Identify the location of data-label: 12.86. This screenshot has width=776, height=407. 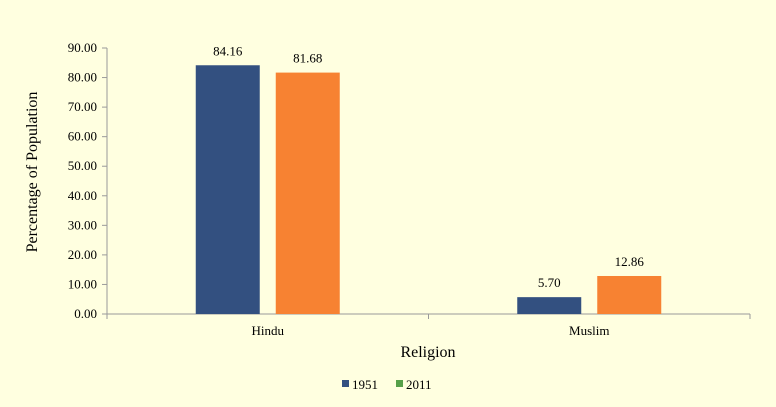
(630, 261).